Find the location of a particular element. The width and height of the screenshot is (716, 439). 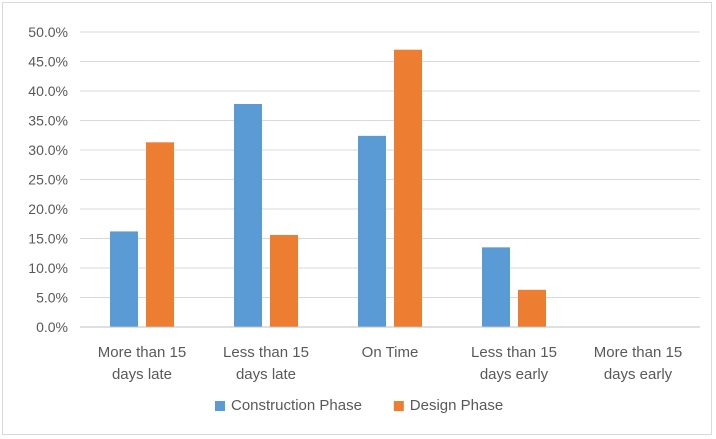

y-tick-label: 25.0% is located at coordinates (48, 180).